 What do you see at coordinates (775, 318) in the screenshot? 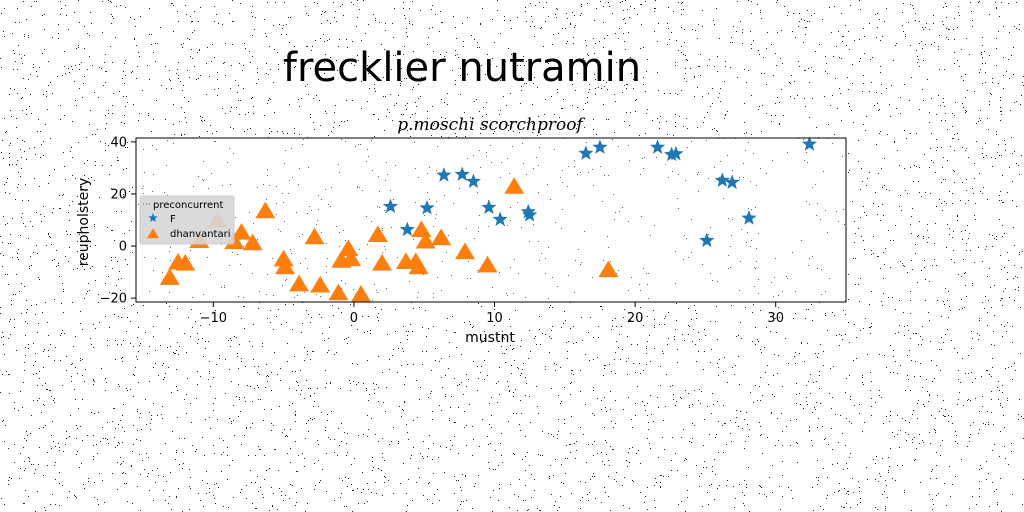
I see `x-tick-label: 30` at bounding box center [775, 318].